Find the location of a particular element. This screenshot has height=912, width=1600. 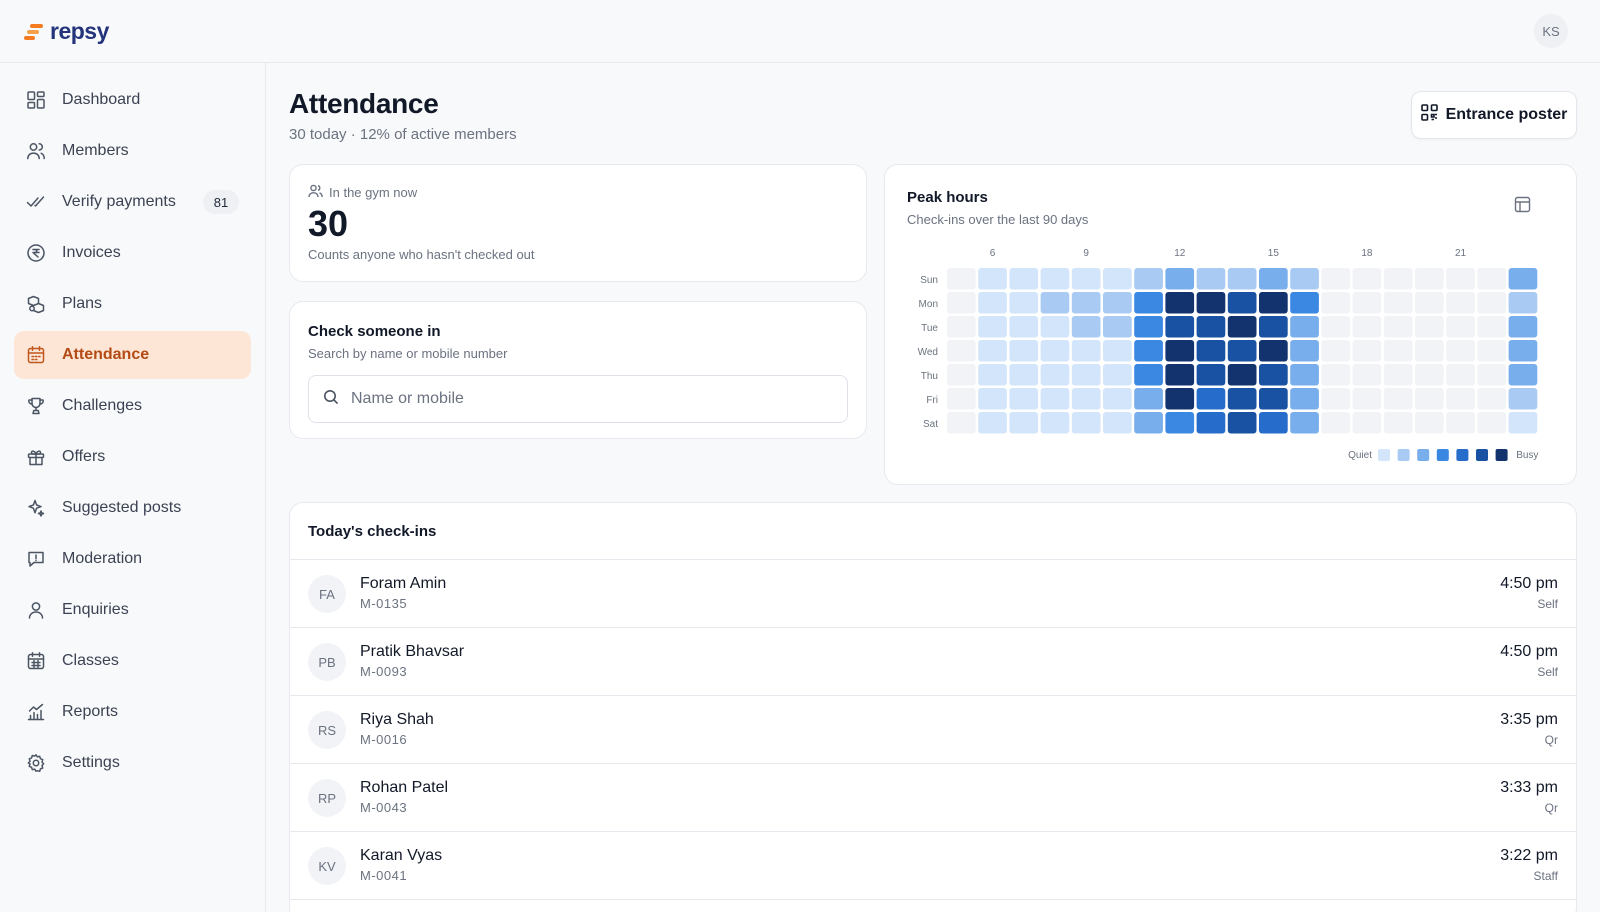

sidebar-item-suggested-posts: Suggested posts is located at coordinates (132, 508).